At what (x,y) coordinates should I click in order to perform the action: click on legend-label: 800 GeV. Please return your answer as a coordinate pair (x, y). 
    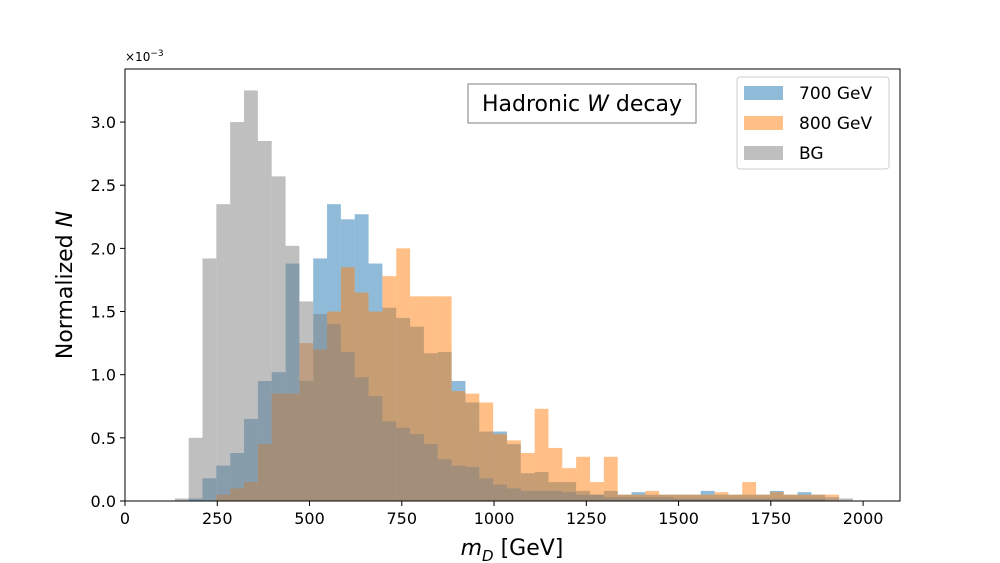
    Looking at the image, I should click on (835, 124).